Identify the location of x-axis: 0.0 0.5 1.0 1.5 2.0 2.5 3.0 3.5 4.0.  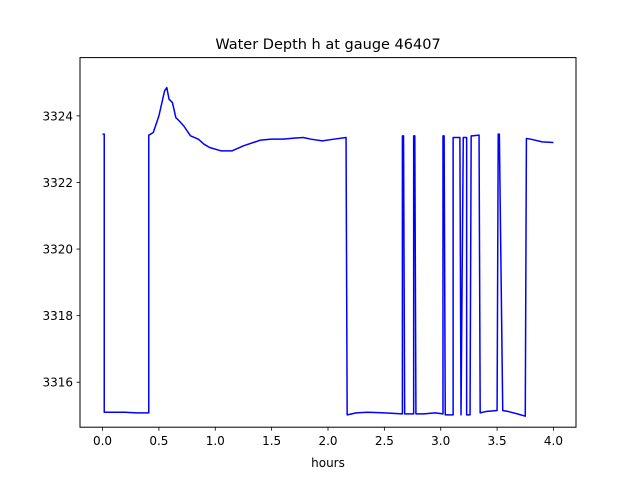
(328, 437).